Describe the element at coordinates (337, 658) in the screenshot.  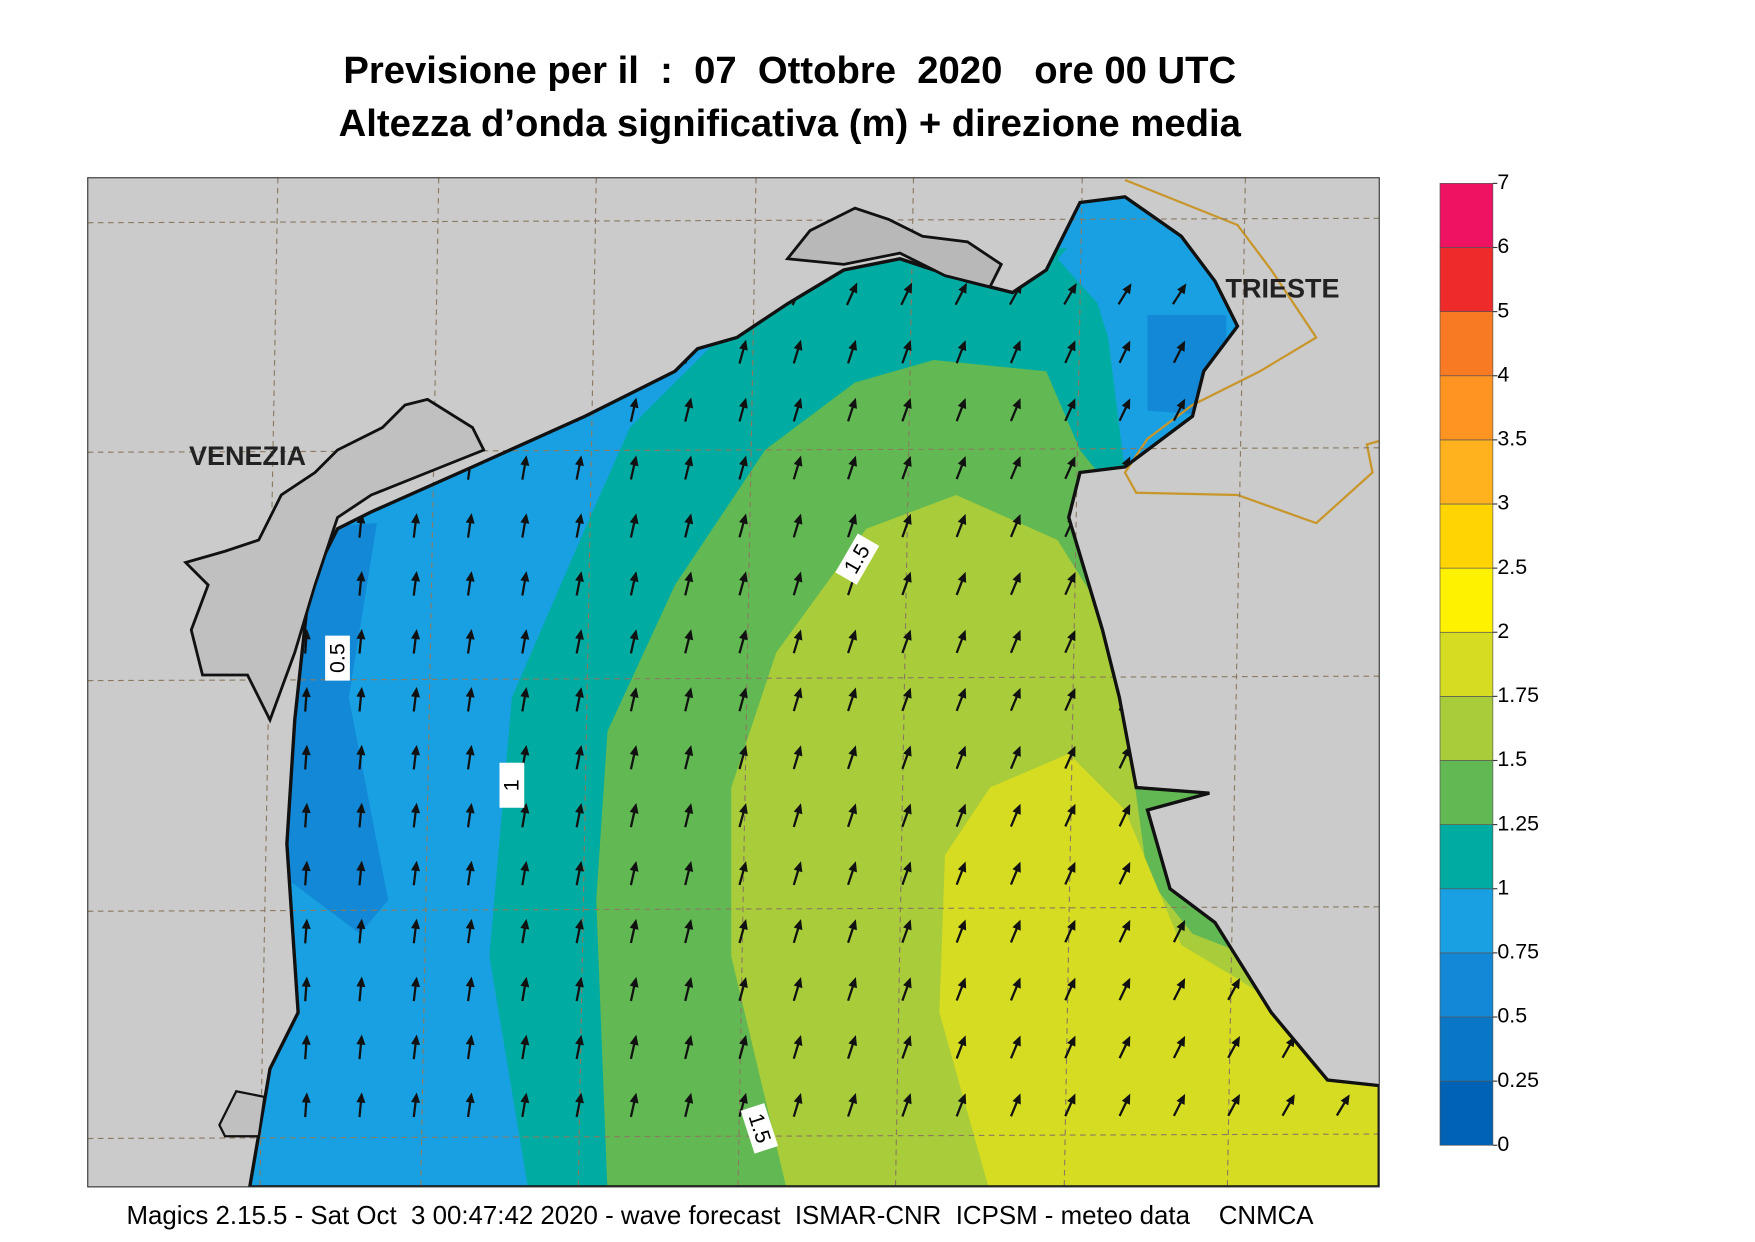
I see `contour-label-text: 0.5` at that location.